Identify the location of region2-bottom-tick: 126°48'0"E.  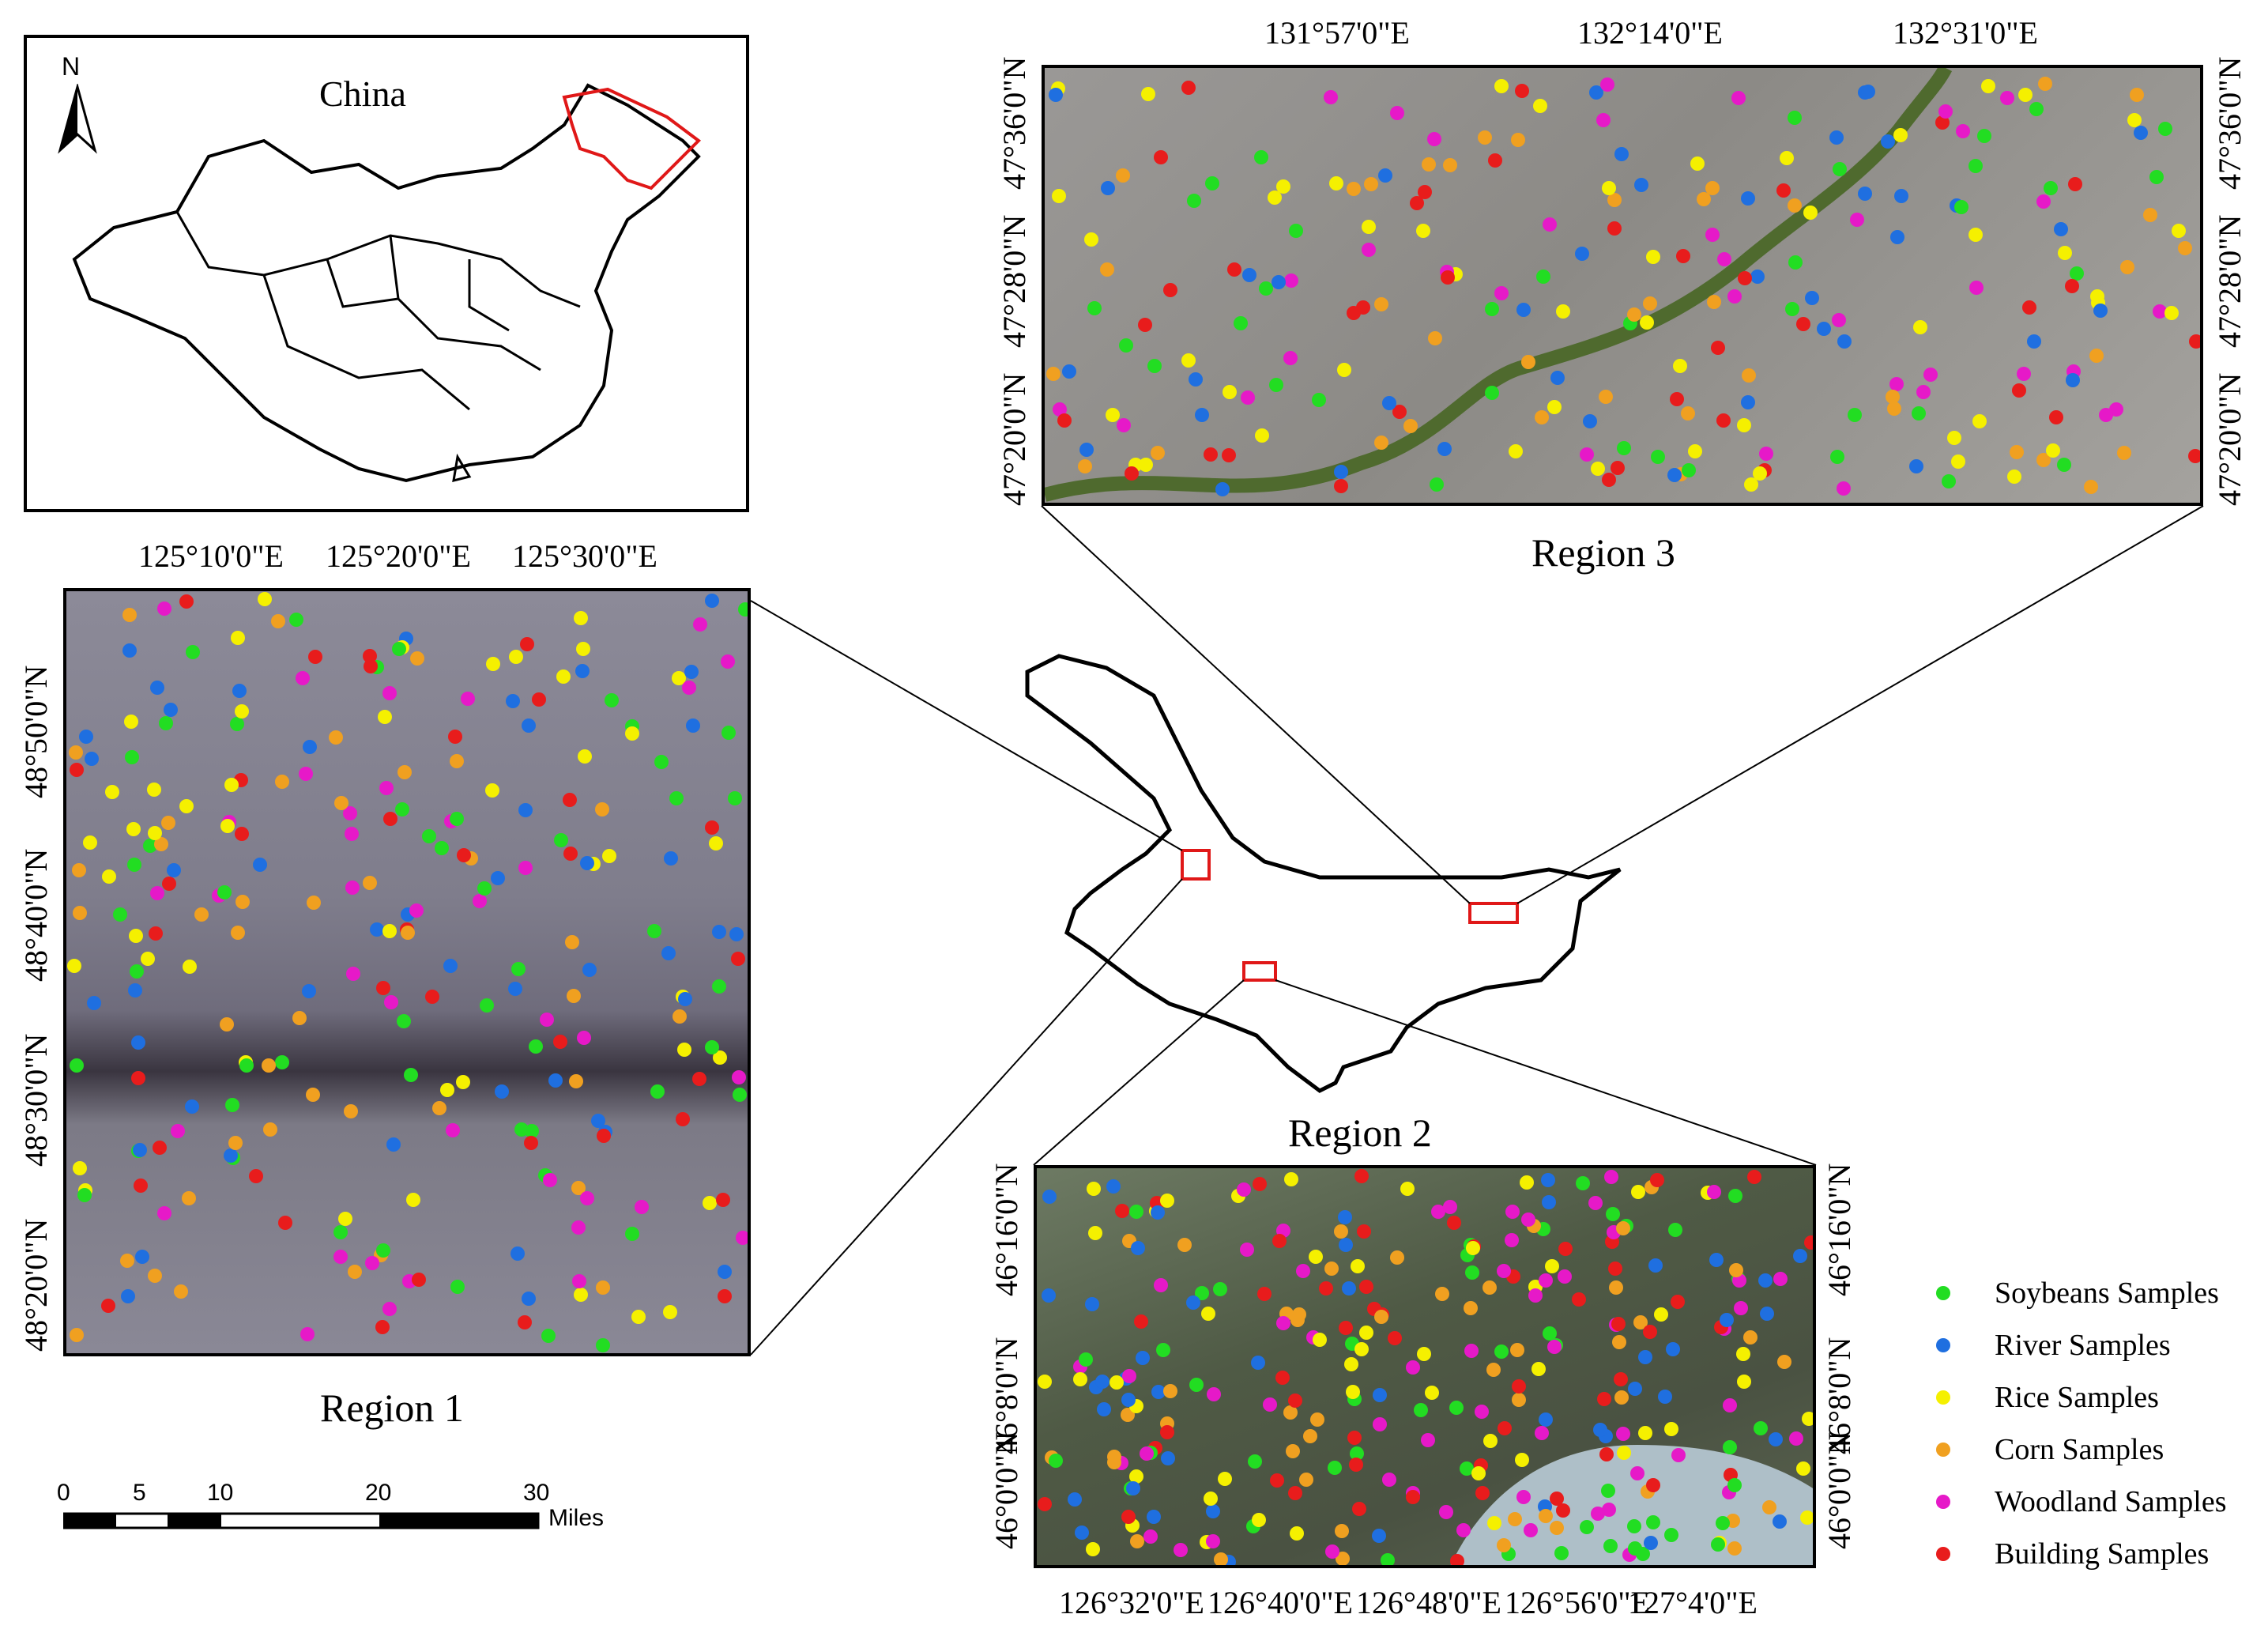
(1429, 1602).